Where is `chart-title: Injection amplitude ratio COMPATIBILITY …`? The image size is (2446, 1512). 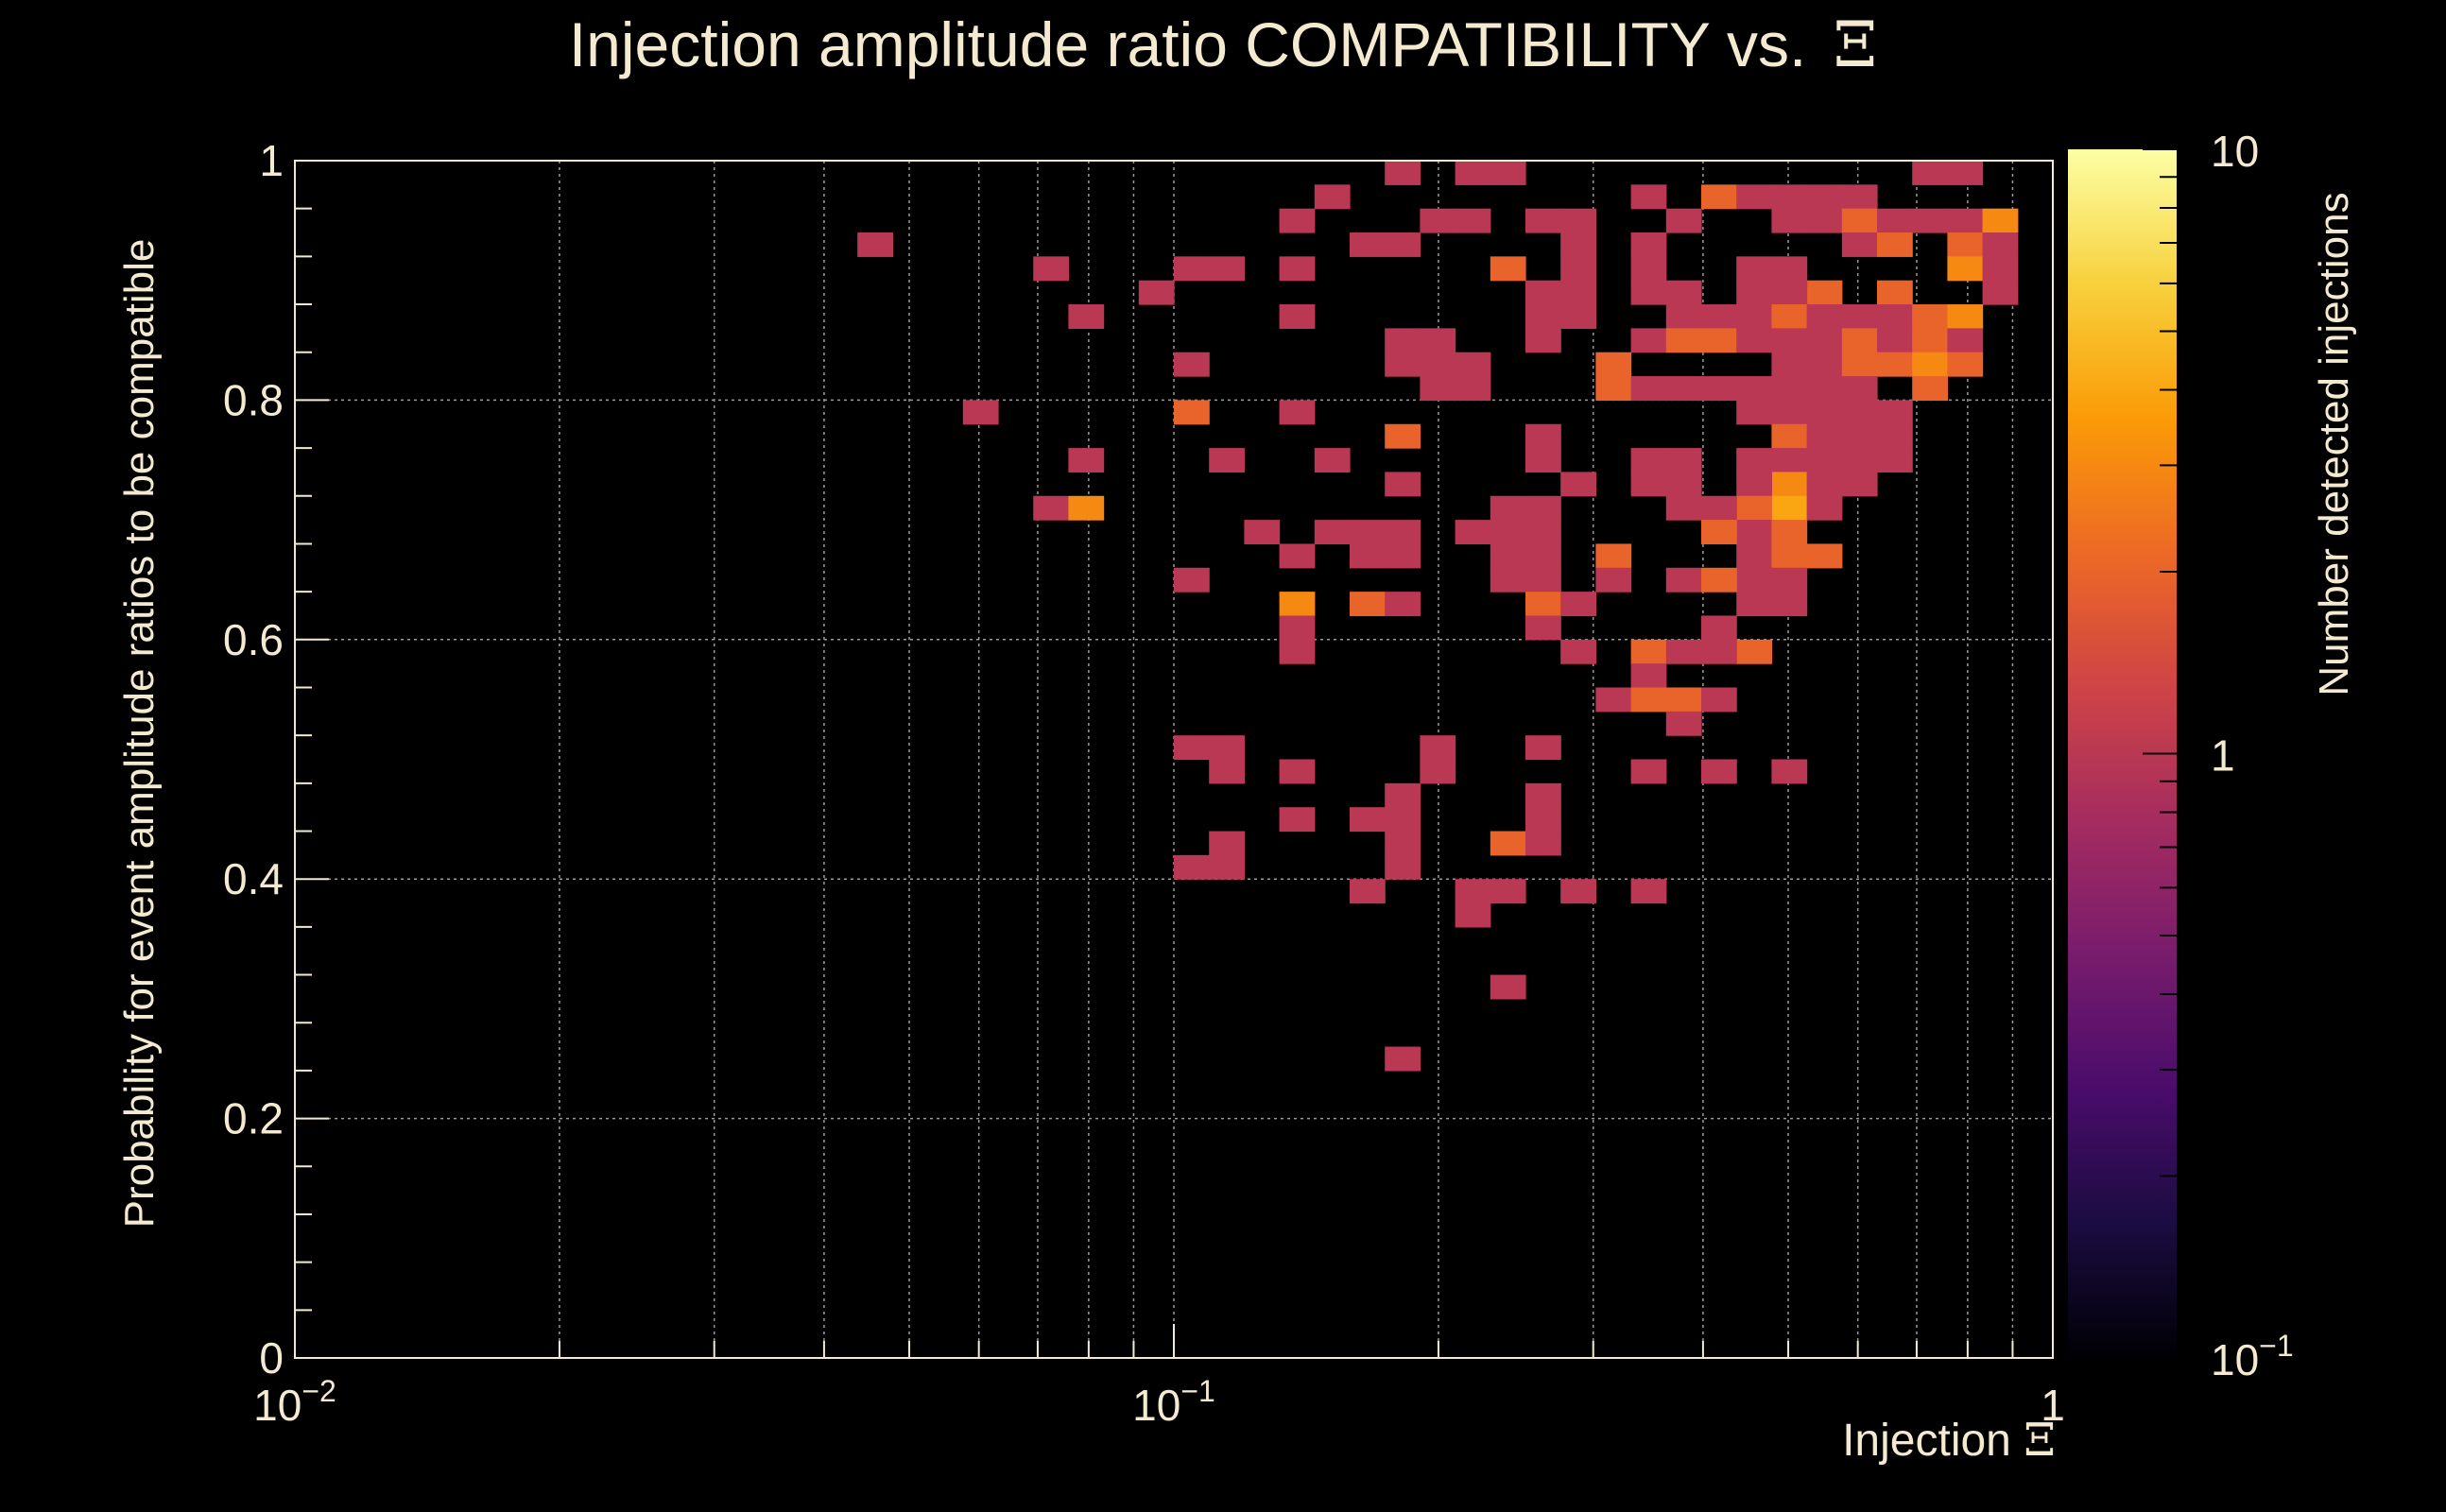 chart-title: Injection amplitude ratio COMPATIBILITY … is located at coordinates (1223, 45).